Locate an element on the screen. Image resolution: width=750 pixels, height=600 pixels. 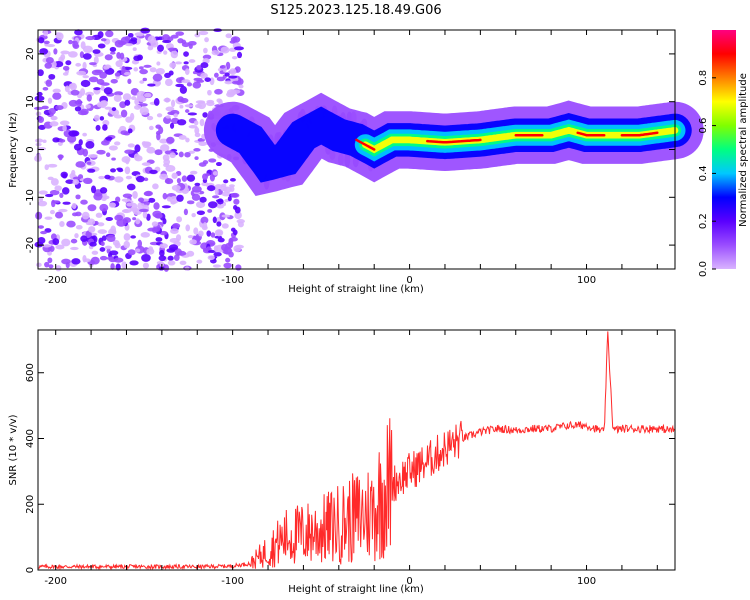
spectrogram-xtick-label: 0 is located at coordinates (409, 280).